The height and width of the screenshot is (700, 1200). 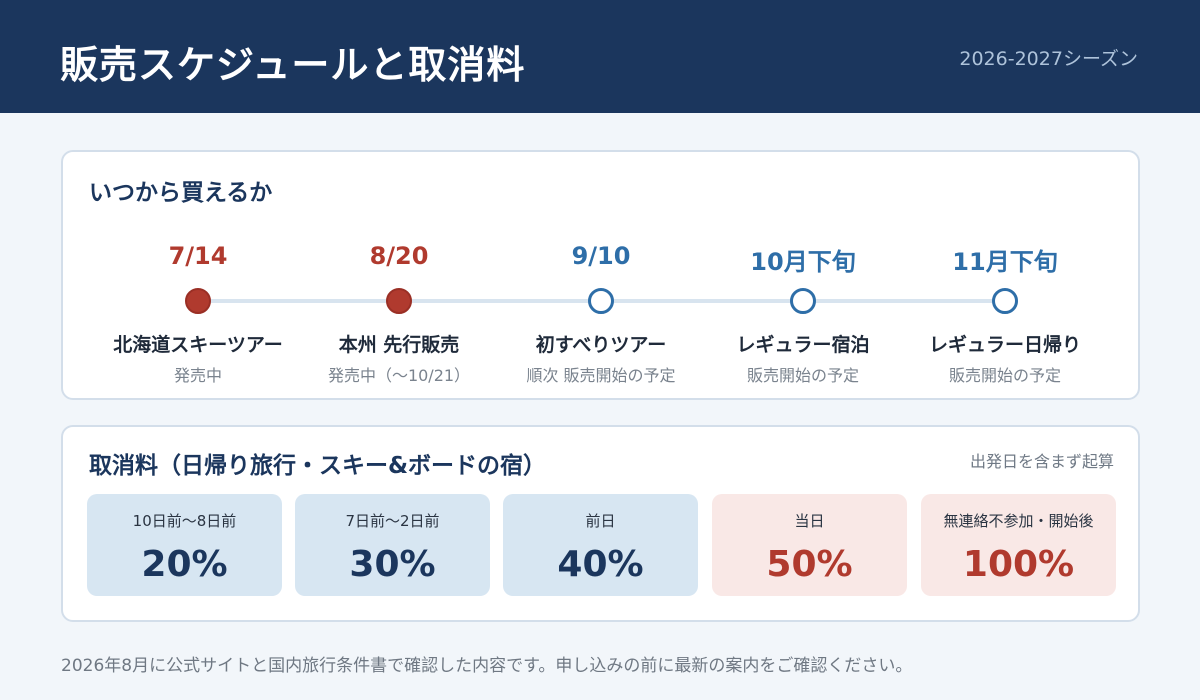 I want to click on timeline-item: 10月下旬 レギュラー宿泊 販売開始の予定, so click(x=803, y=277).